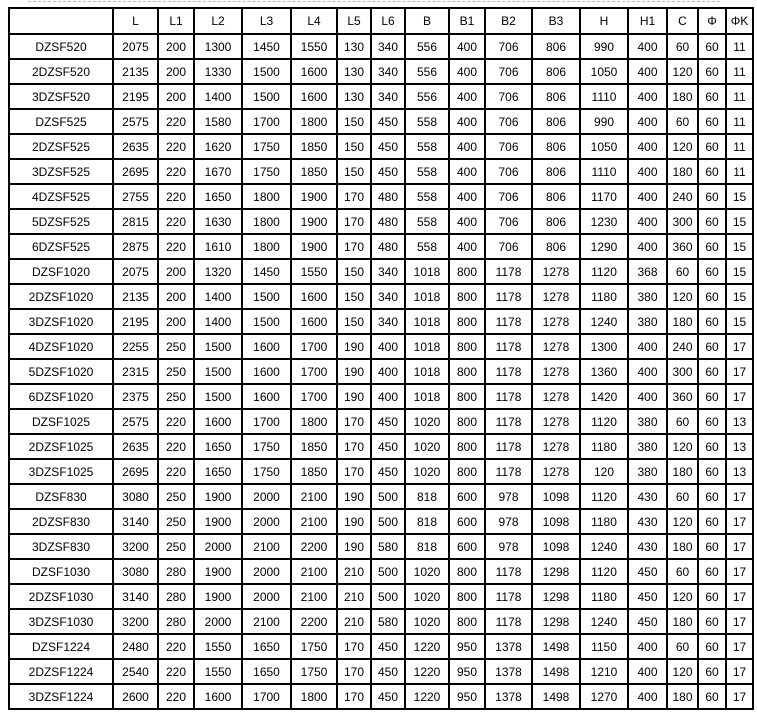 The height and width of the screenshot is (716, 757). I want to click on value-cell-L: 2135, so click(135, 71).